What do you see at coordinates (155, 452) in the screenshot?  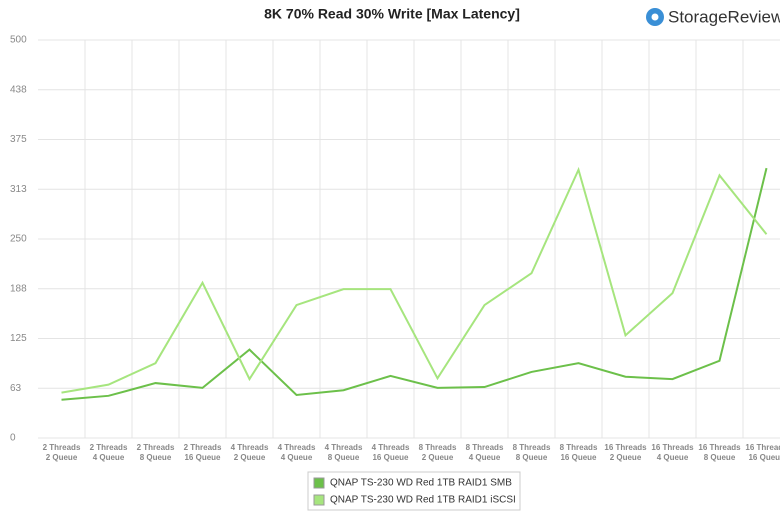 I see `x-tick-label: 2 Threads 8 Queue` at bounding box center [155, 452].